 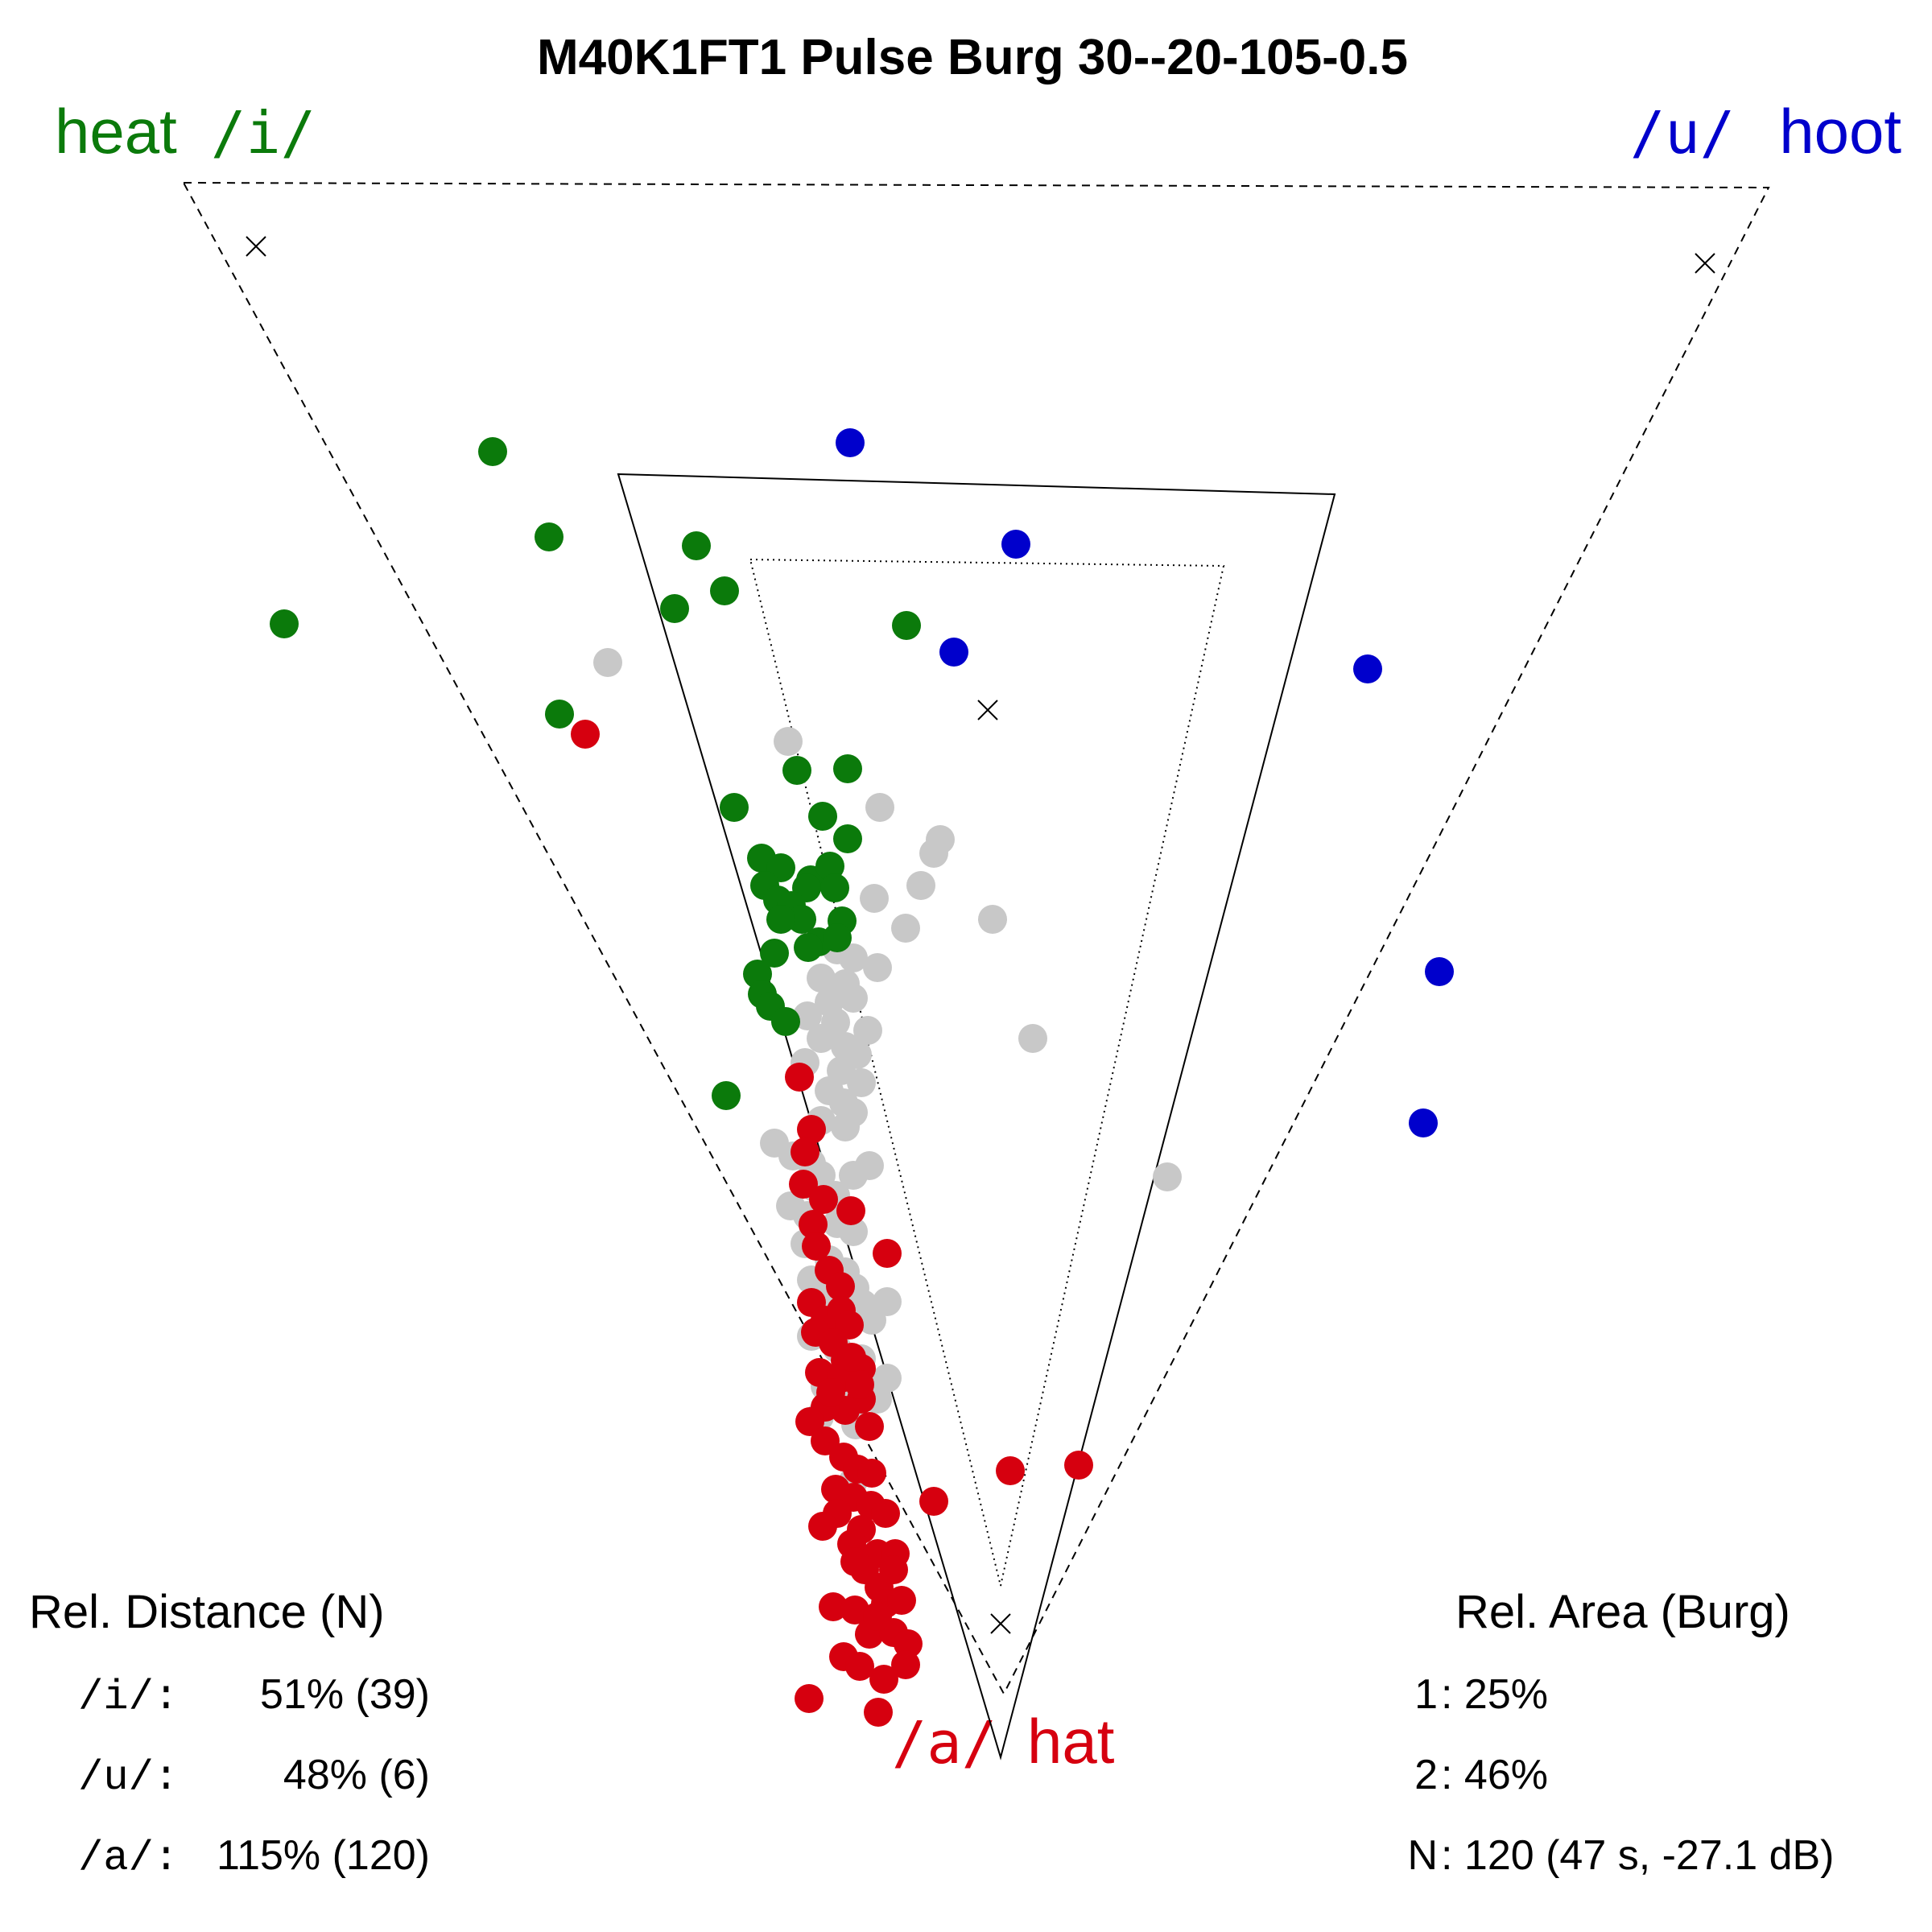 I want to click on distance-ipa-a: /a/:, so click(x=128, y=1858).